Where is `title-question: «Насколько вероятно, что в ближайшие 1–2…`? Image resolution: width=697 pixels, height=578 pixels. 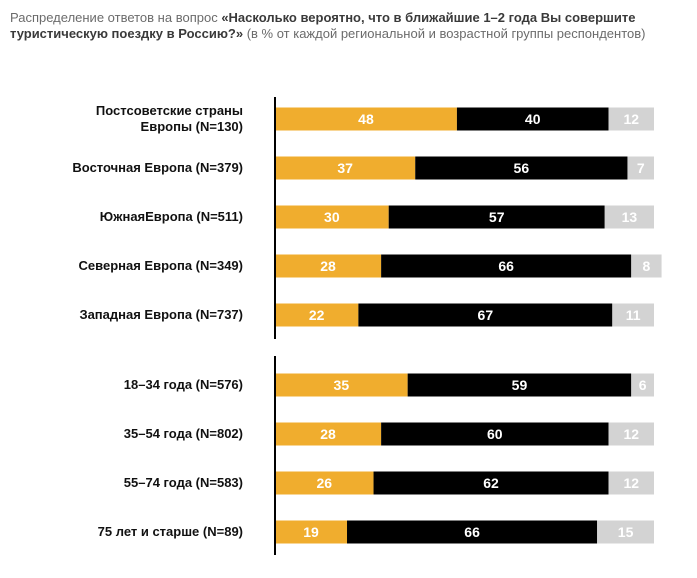 title-question: «Насколько вероятно, что в ближайшие 1–2… is located at coordinates (323, 25).